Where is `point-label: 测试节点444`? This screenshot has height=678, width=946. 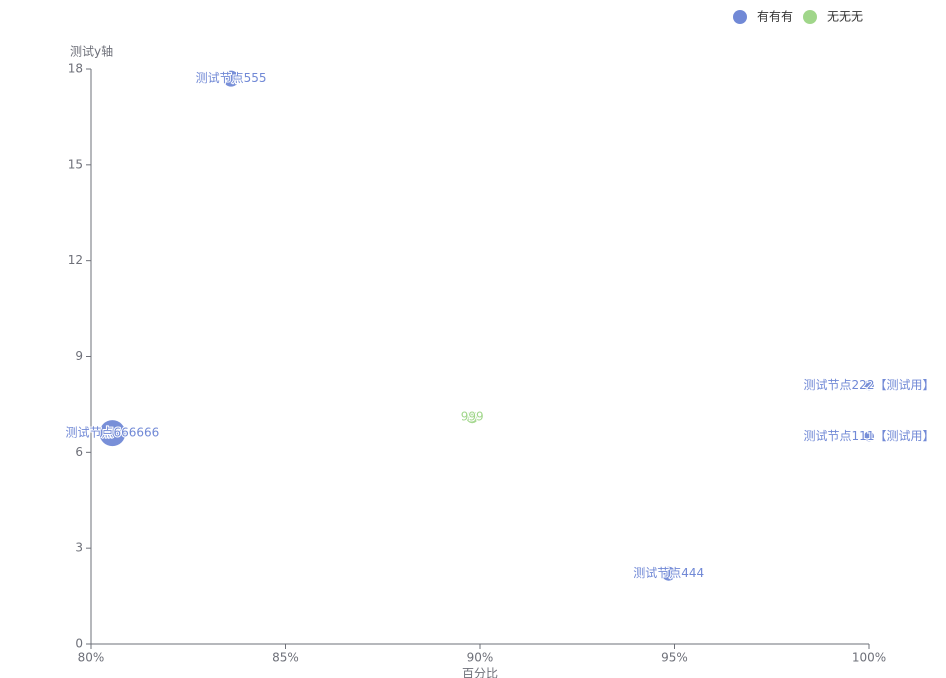
point-label: 测试节点444 is located at coordinates (668, 572).